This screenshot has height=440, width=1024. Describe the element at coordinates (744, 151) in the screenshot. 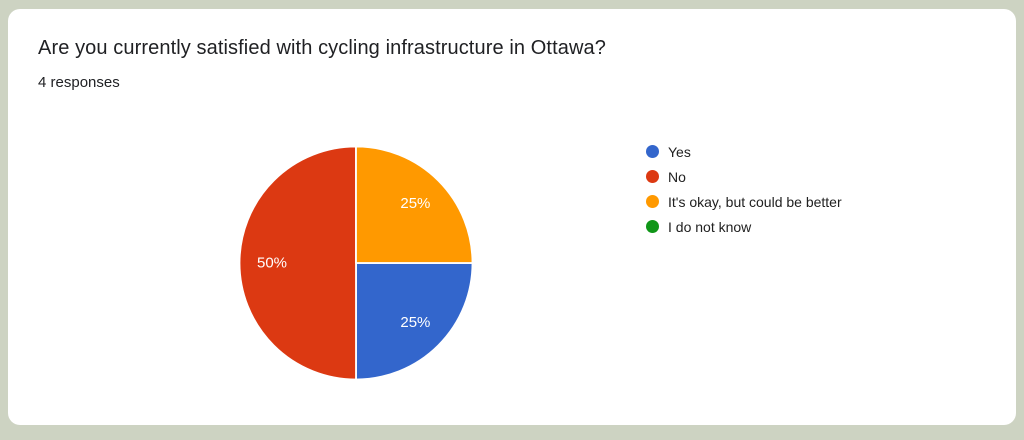

I see `legend-item: Yes` at that location.